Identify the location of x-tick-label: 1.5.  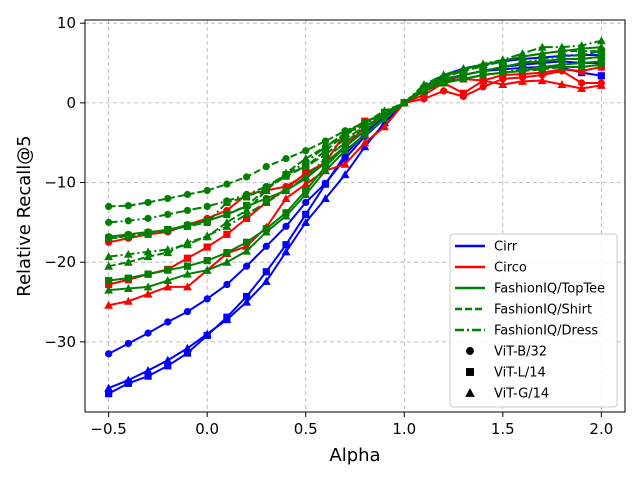
(503, 429).